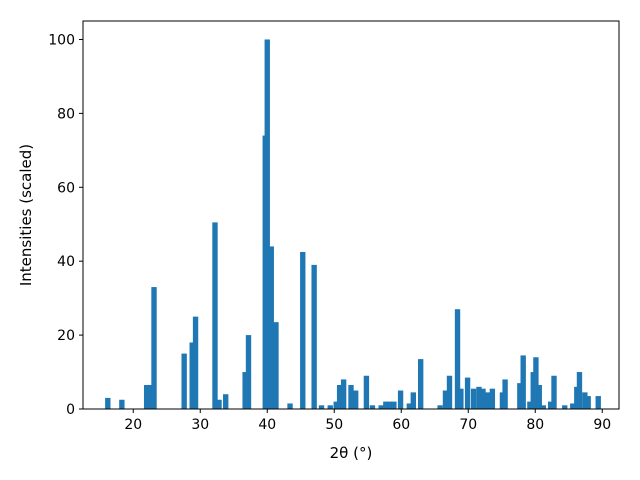  Describe the element at coordinates (133, 425) in the screenshot. I see `x-tick-label: 20` at that location.